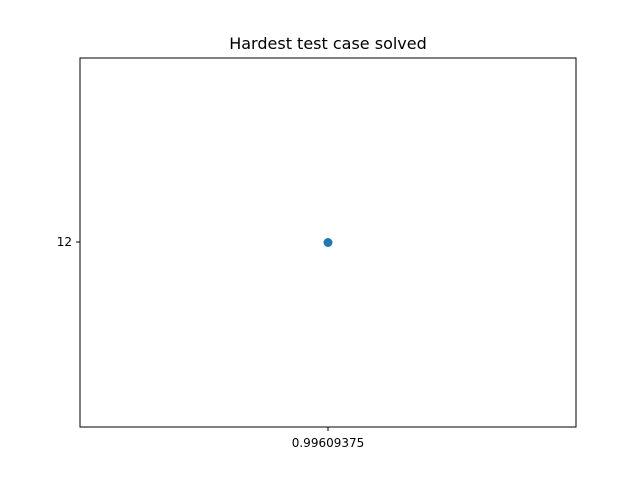 This screenshot has width=640, height=480. Describe the element at coordinates (328, 43) in the screenshot. I see `chart-title: Hardest test case solved` at that location.